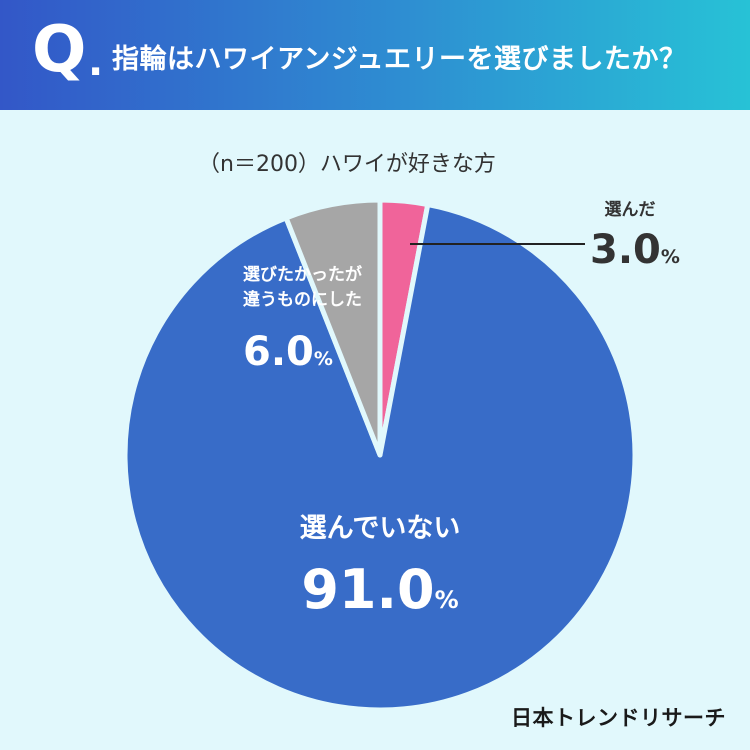 The image size is (750, 750). Describe the element at coordinates (380, 528) in the screenshot. I see `not-chose-label: 選んでいない` at that location.